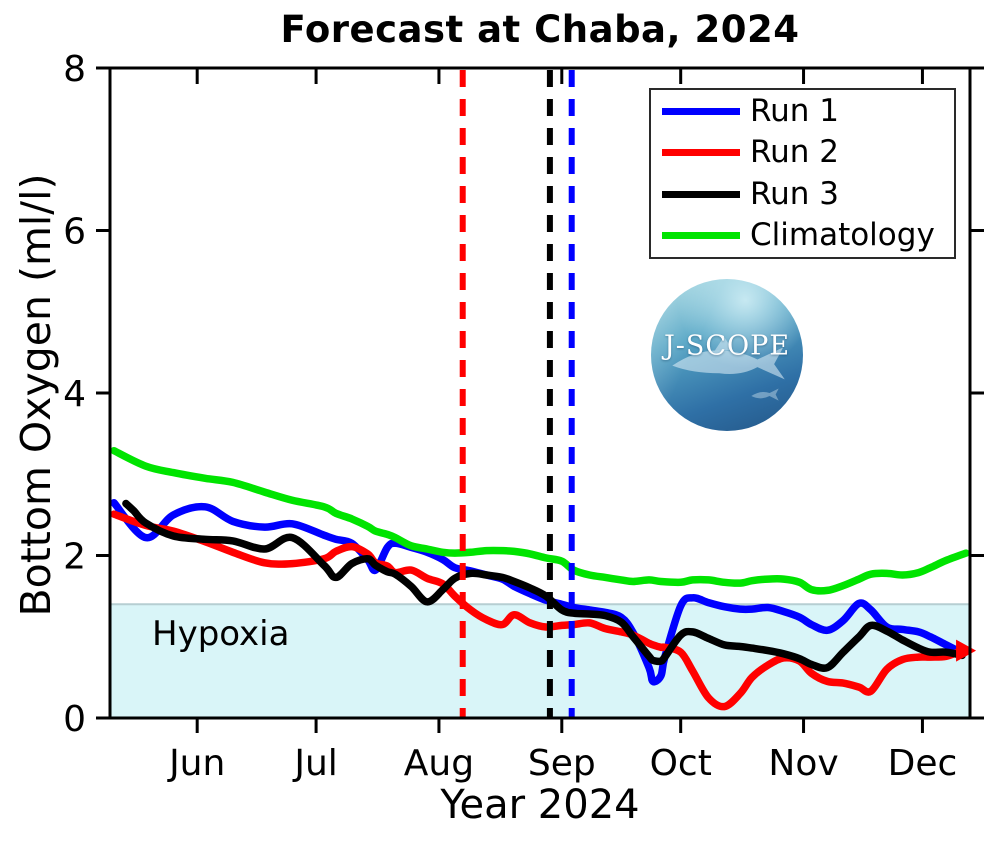 The height and width of the screenshot is (847, 1000). I want to click on x-tick-label: Nov, so click(803, 763).